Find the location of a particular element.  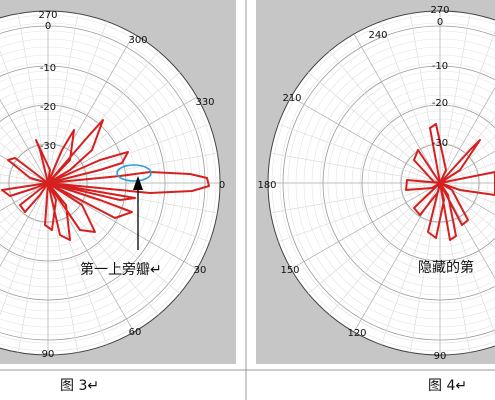

angle-label: 240 is located at coordinates (377, 35).